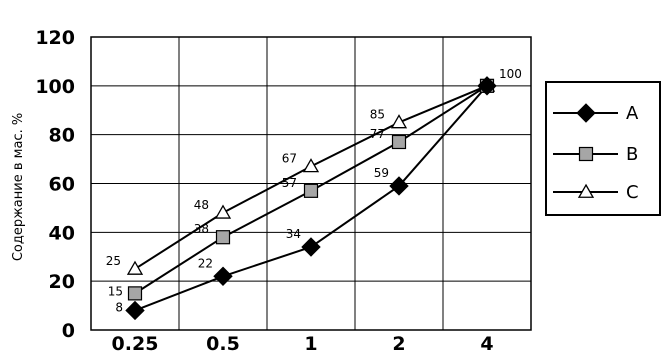  I want to click on legend-marker-a, so click(586, 113).